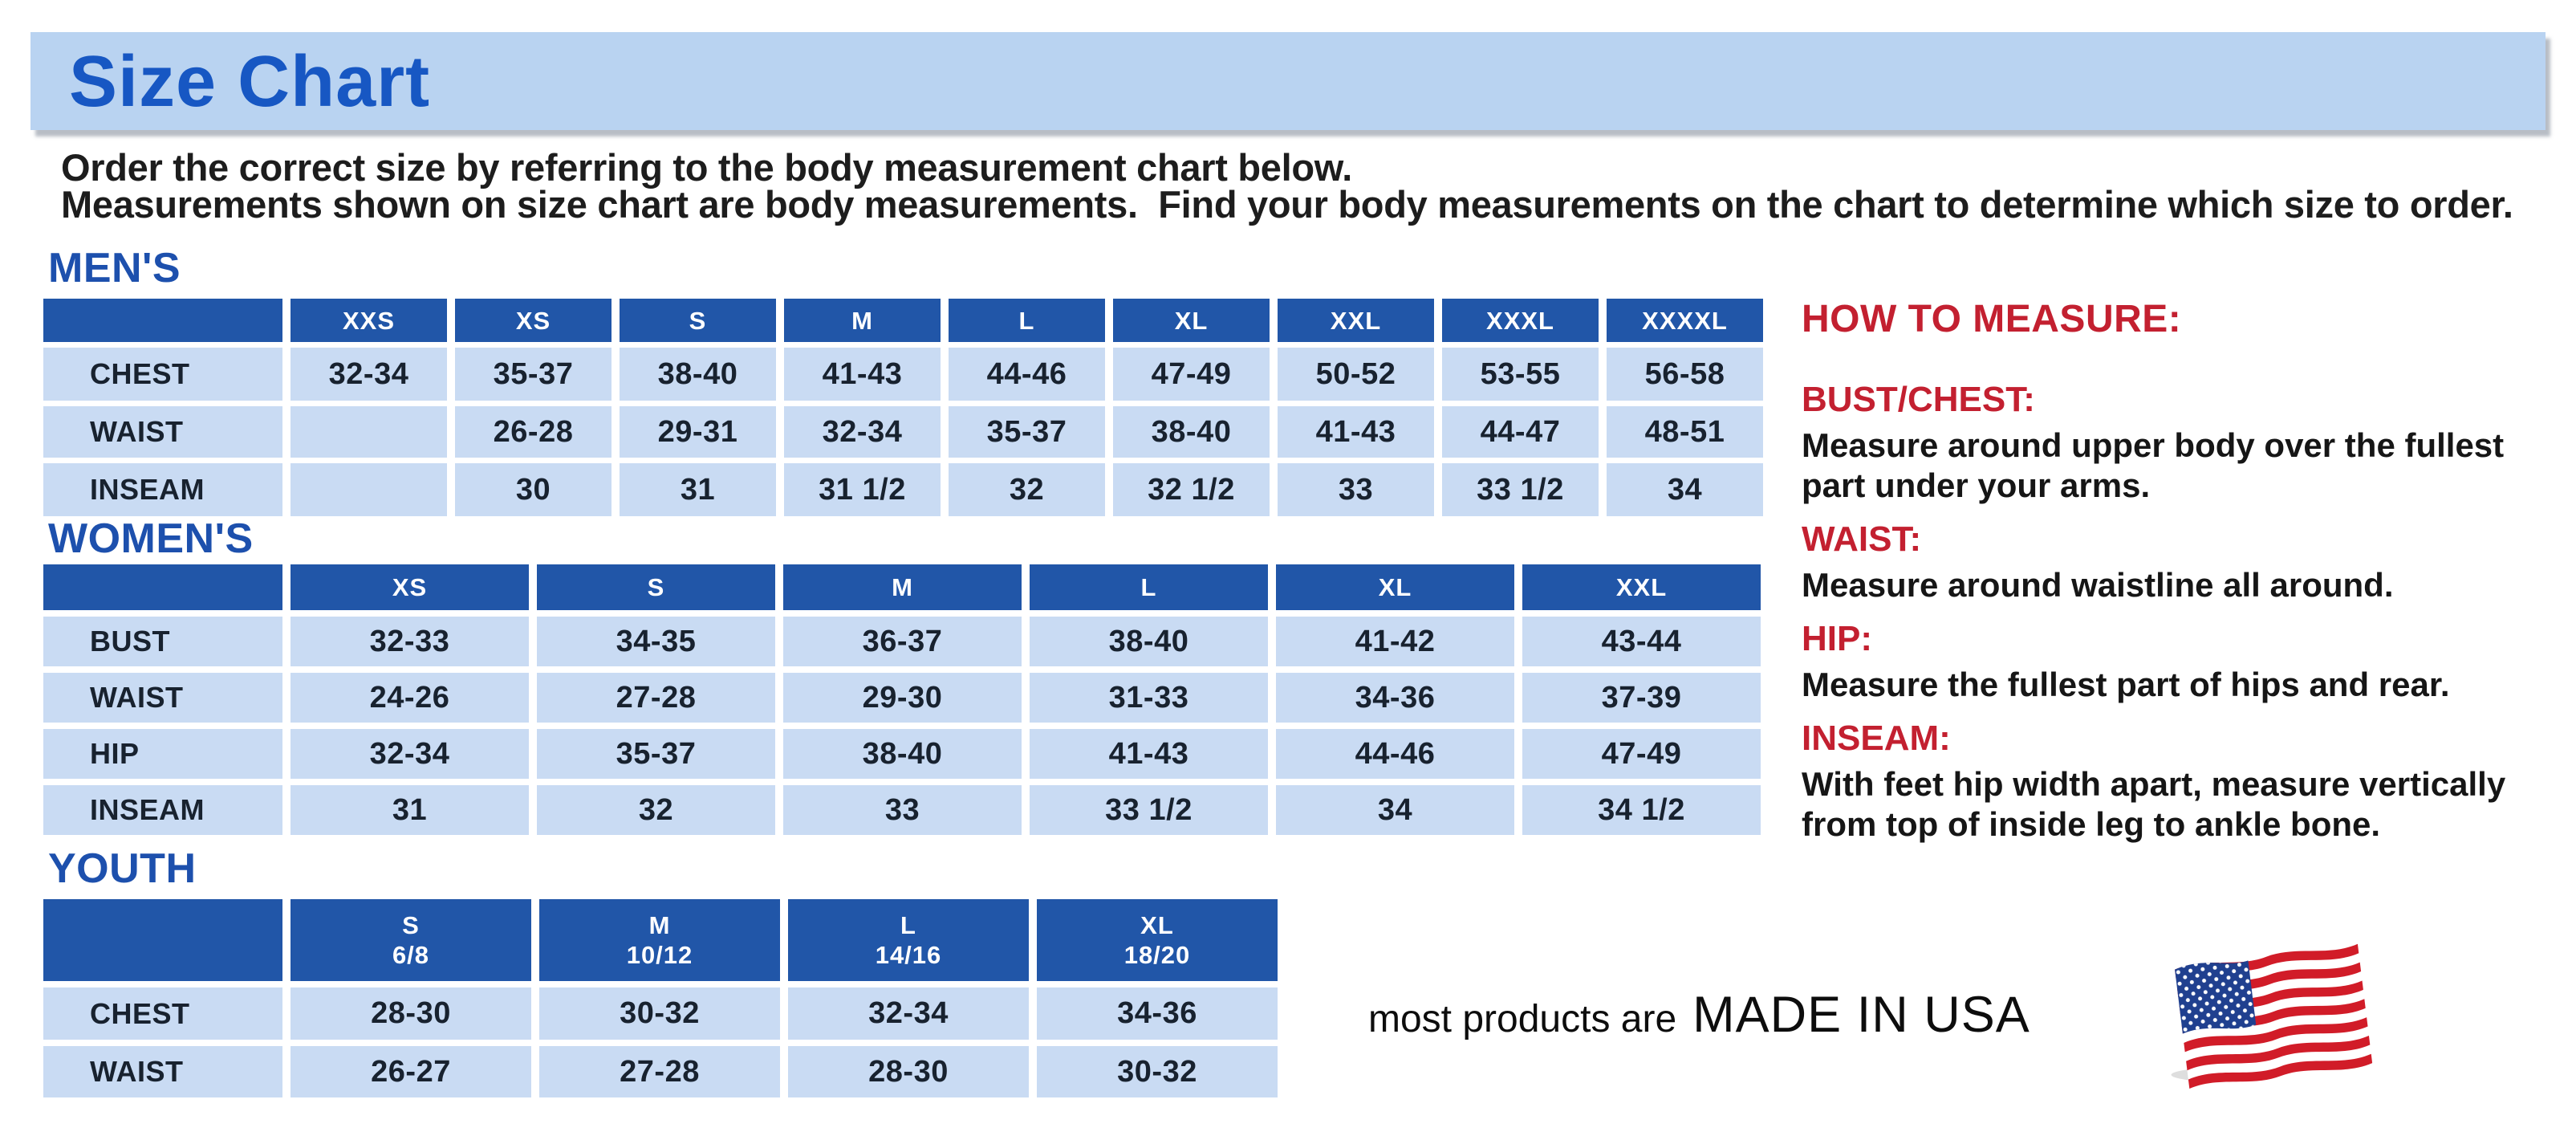 This screenshot has height=1132, width=2576. Describe the element at coordinates (1685, 374) in the screenshot. I see `size-value-cell: 56-58` at that location.